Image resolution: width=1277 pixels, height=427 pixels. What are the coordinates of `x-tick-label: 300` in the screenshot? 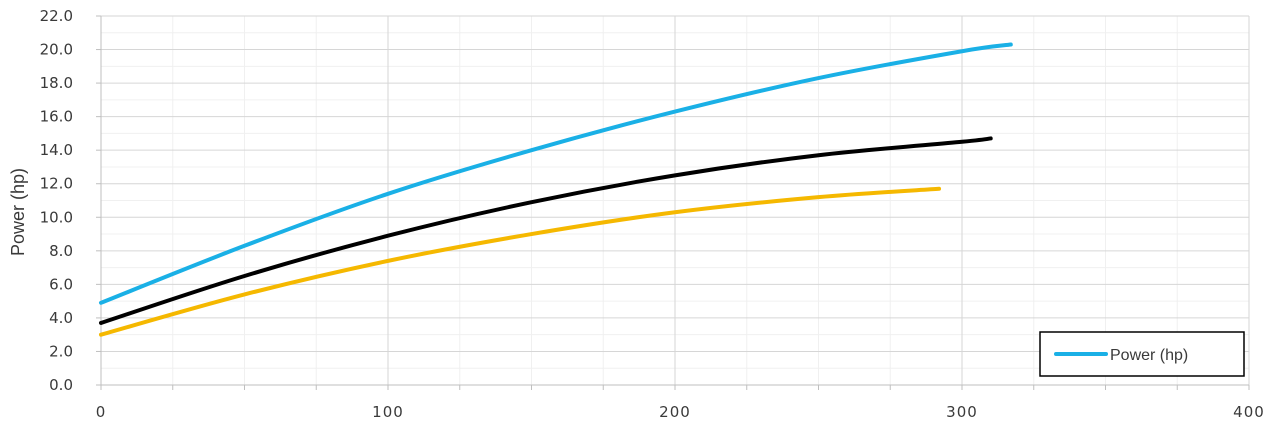 It's located at (962, 412).